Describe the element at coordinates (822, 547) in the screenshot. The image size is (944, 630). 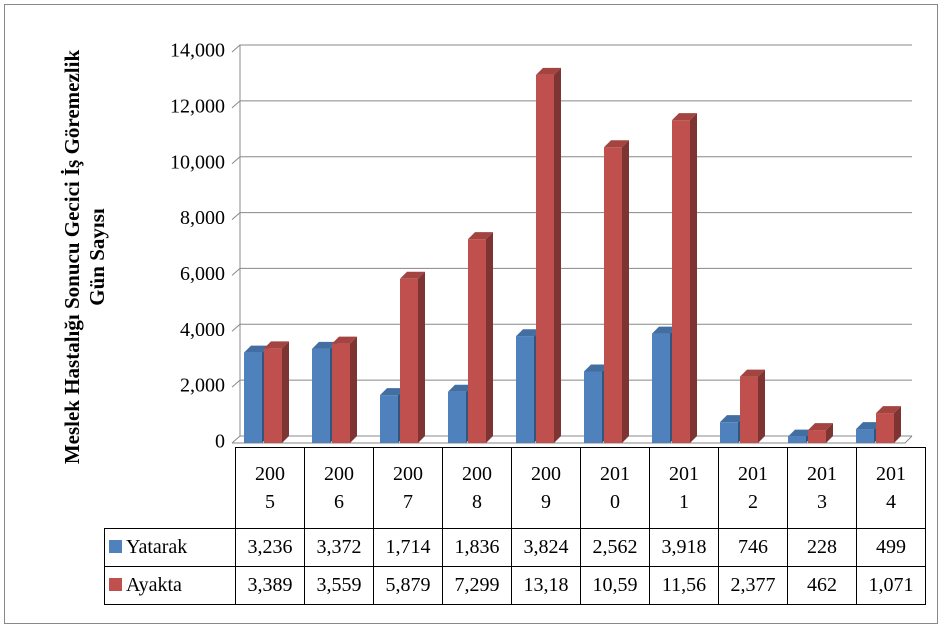
I see `value-label: 228` at that location.